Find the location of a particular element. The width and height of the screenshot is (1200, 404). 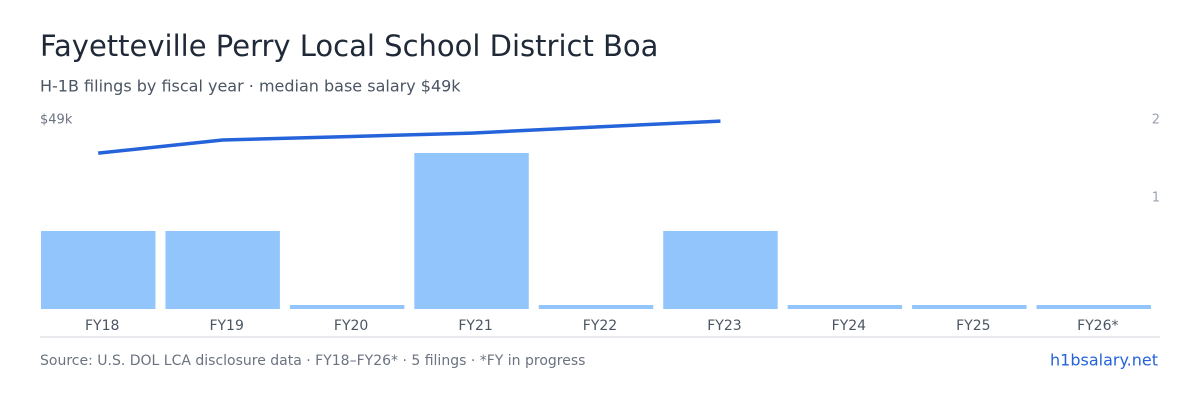

y-tick-label: $49k is located at coordinates (56, 120).